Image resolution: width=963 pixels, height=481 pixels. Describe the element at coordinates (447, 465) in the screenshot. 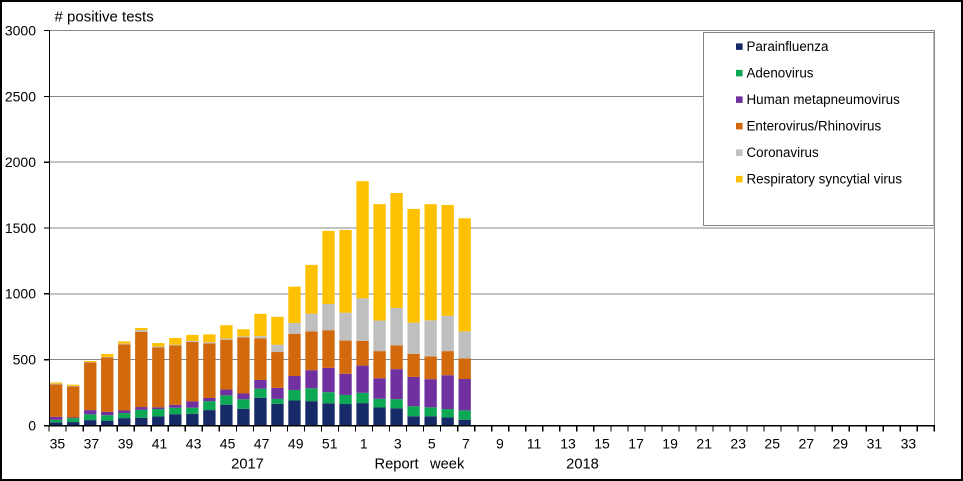

I see `svg-text: week` at that location.